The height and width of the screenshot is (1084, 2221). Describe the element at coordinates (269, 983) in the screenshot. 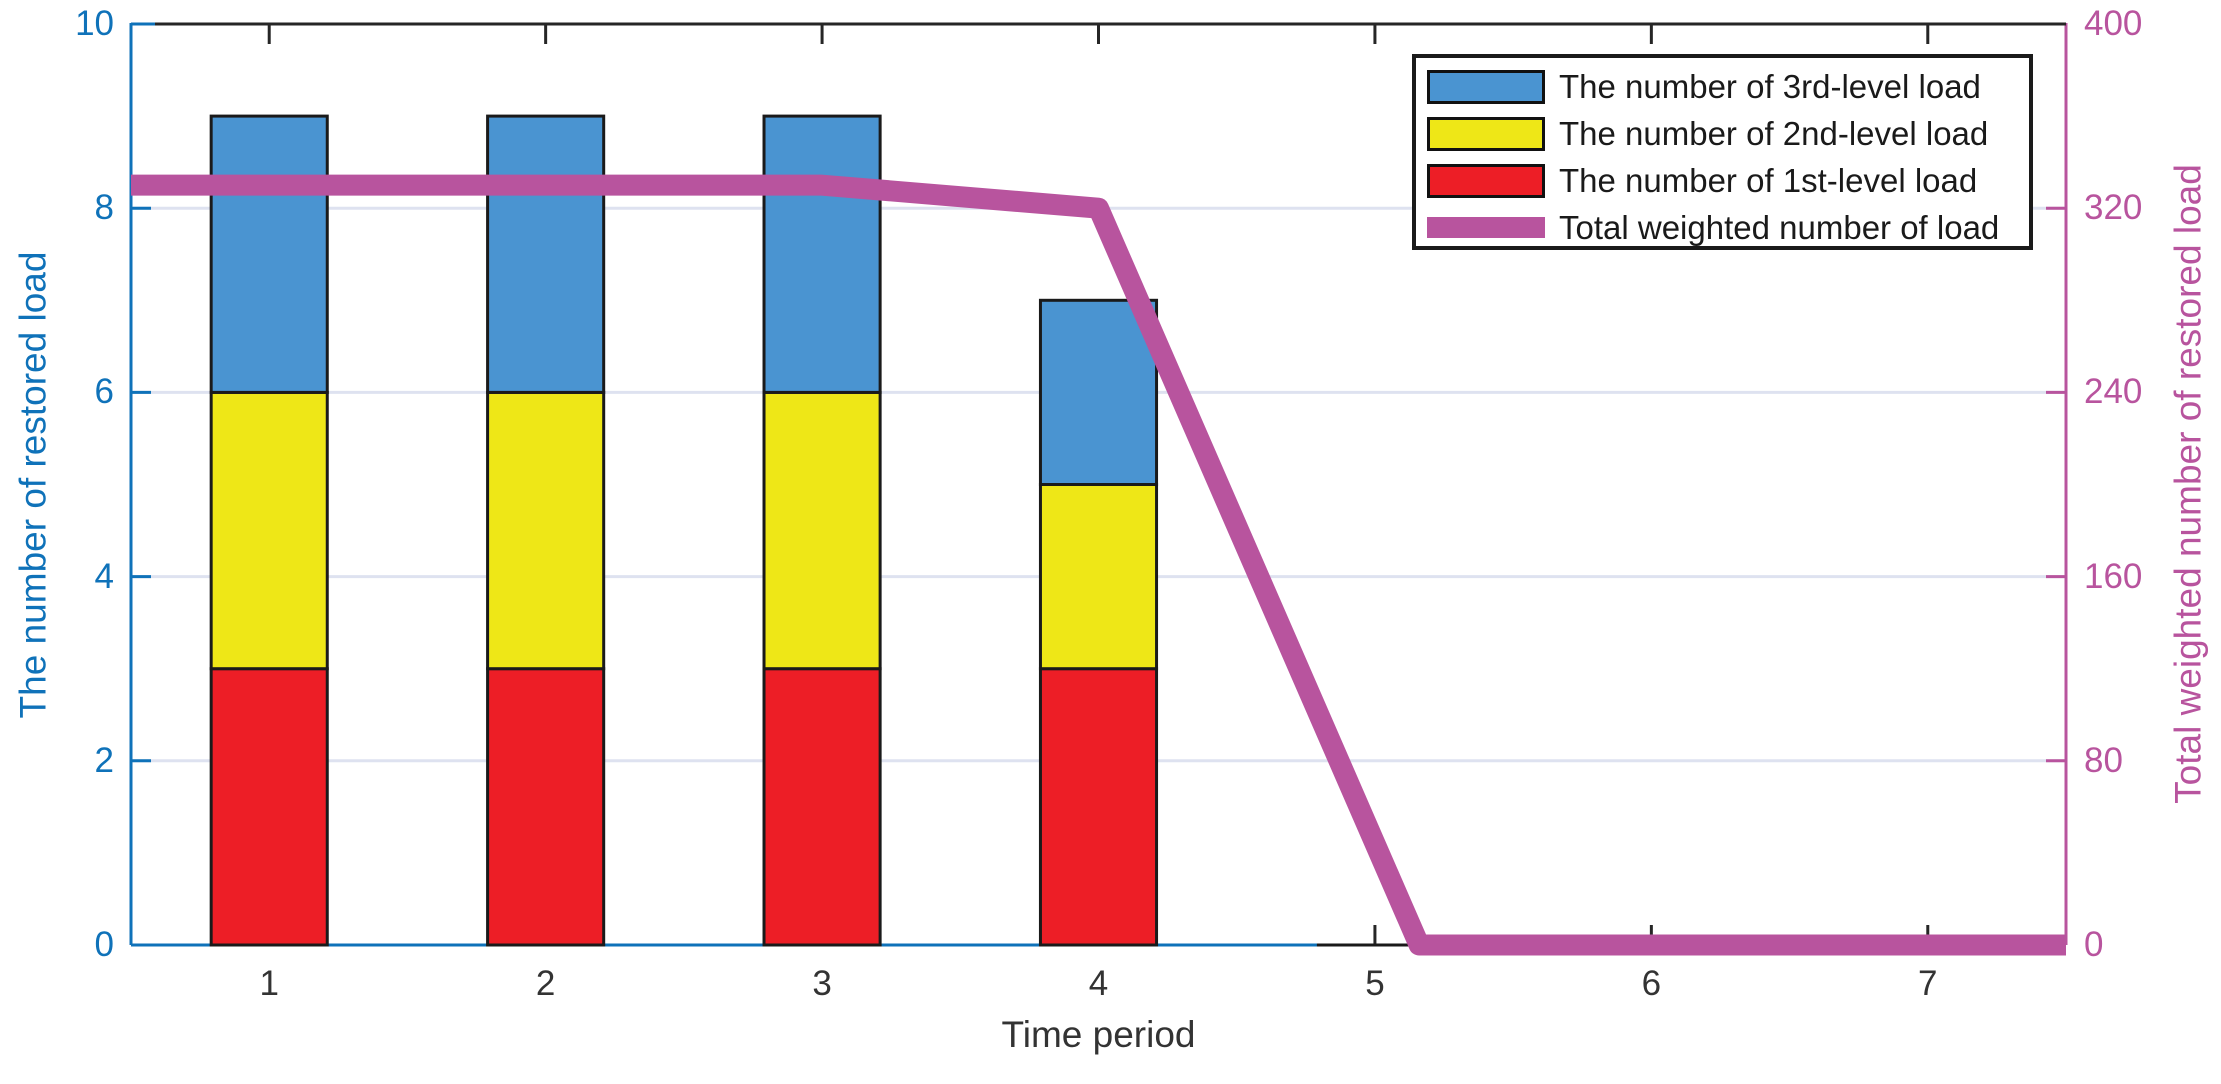

I see `x-axis-tick-label: 1` at that location.